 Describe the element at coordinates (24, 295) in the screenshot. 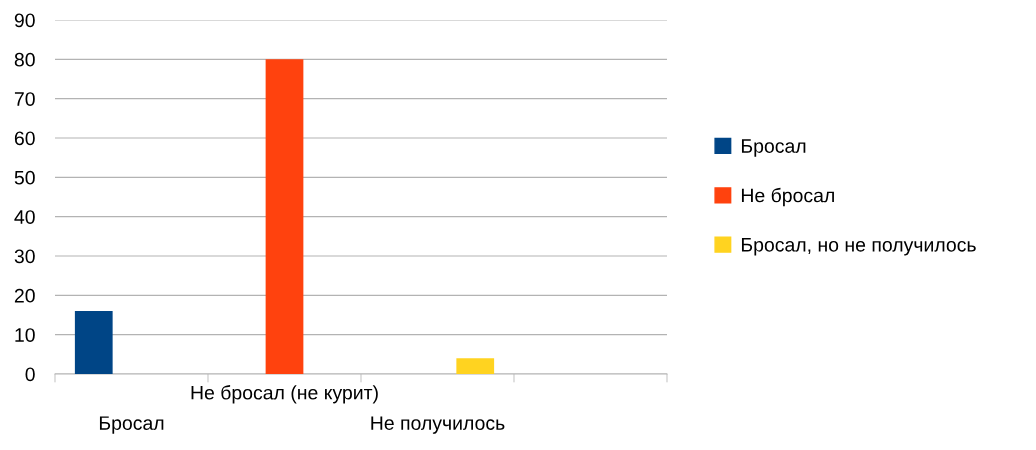

I see `y-tick-label: 20` at that location.